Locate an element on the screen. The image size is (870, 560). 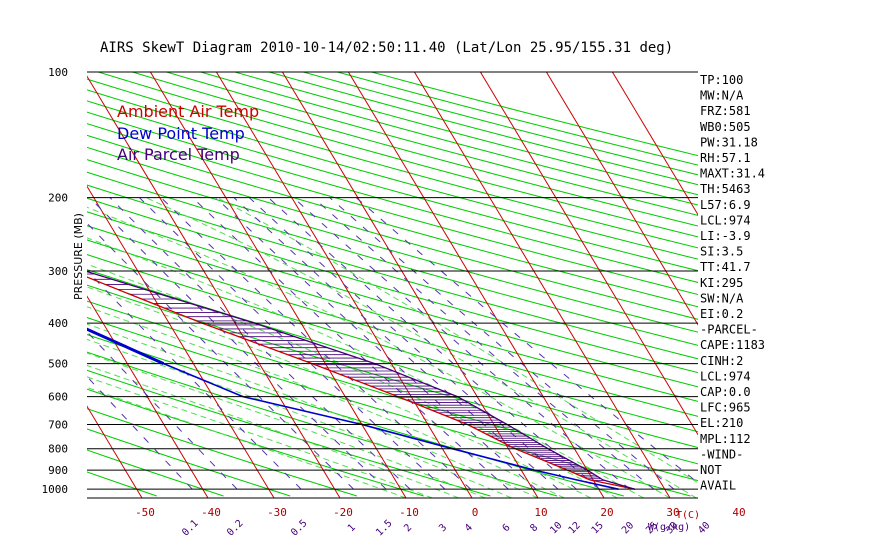
index-item: TH:5463 is located at coordinates (725, 189).